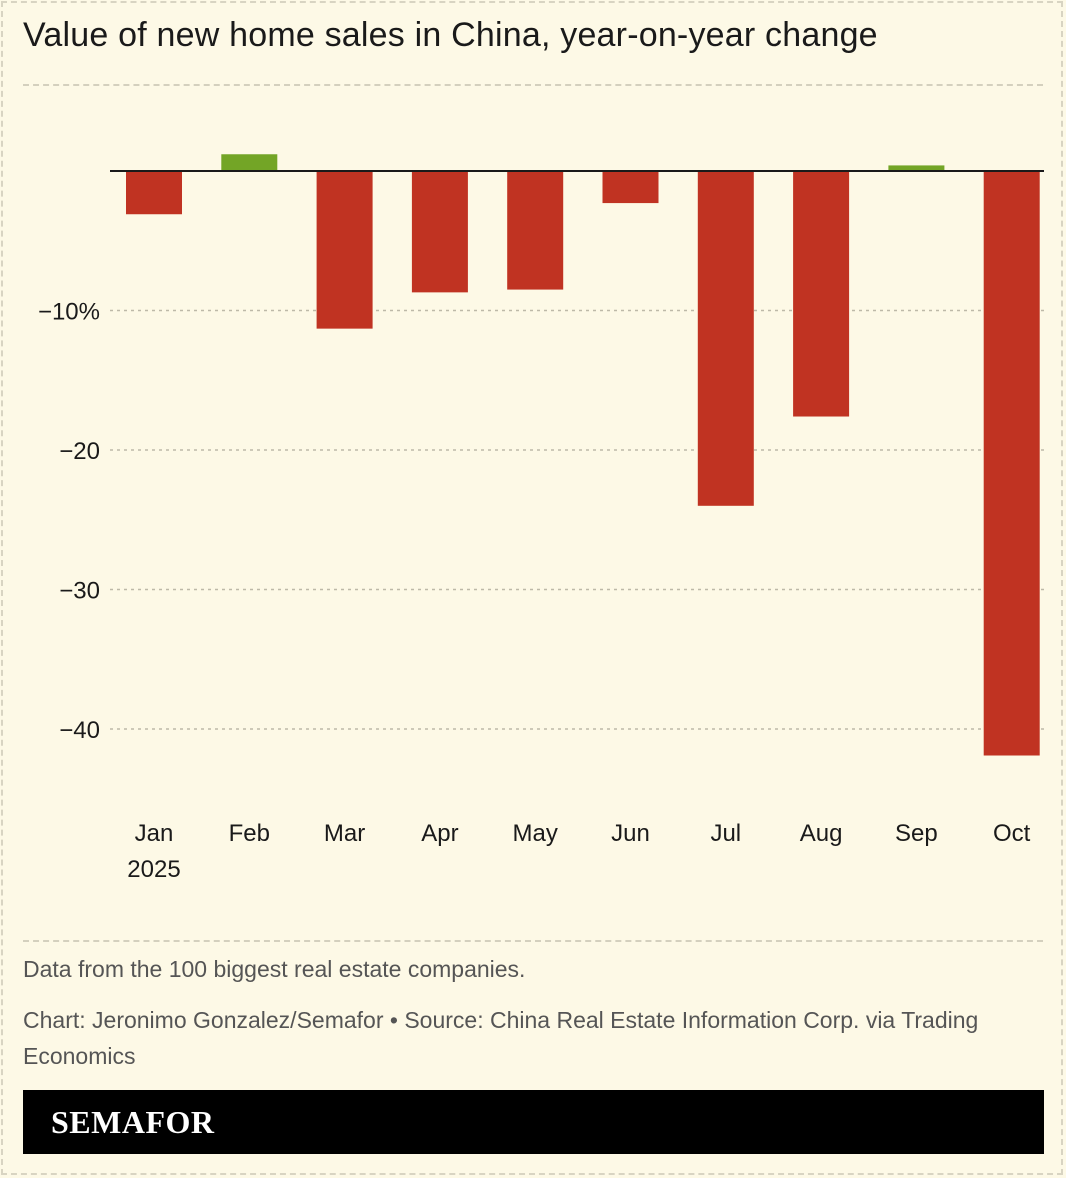 Image resolution: width=1066 pixels, height=1178 pixels. What do you see at coordinates (630, 187) in the screenshot?
I see `bar-jun` at bounding box center [630, 187].